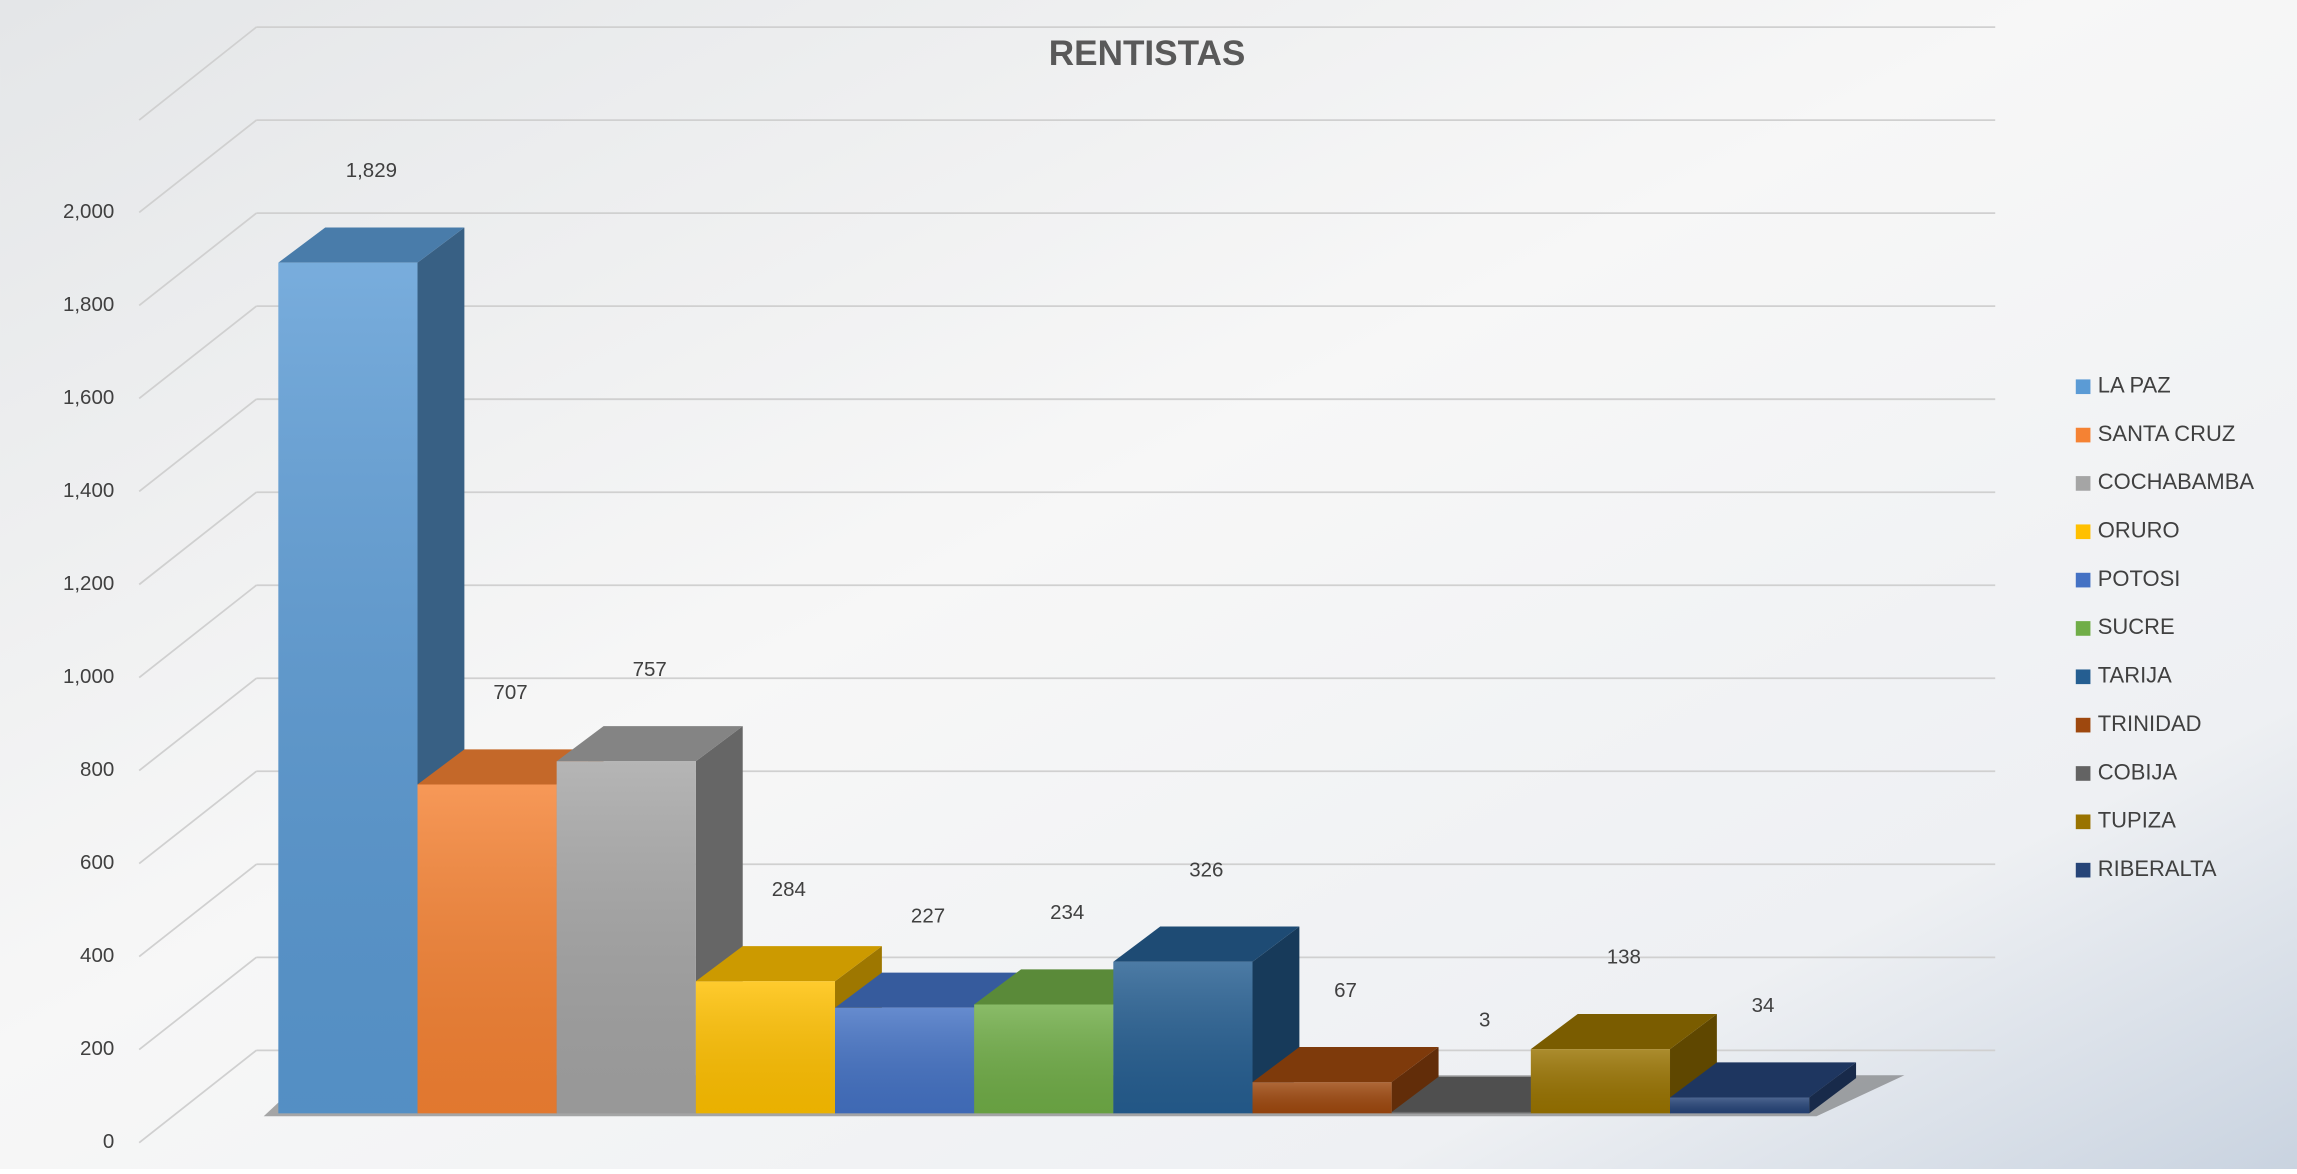  Describe the element at coordinates (97, 862) in the screenshot. I see `y-tick-label: 600` at that location.